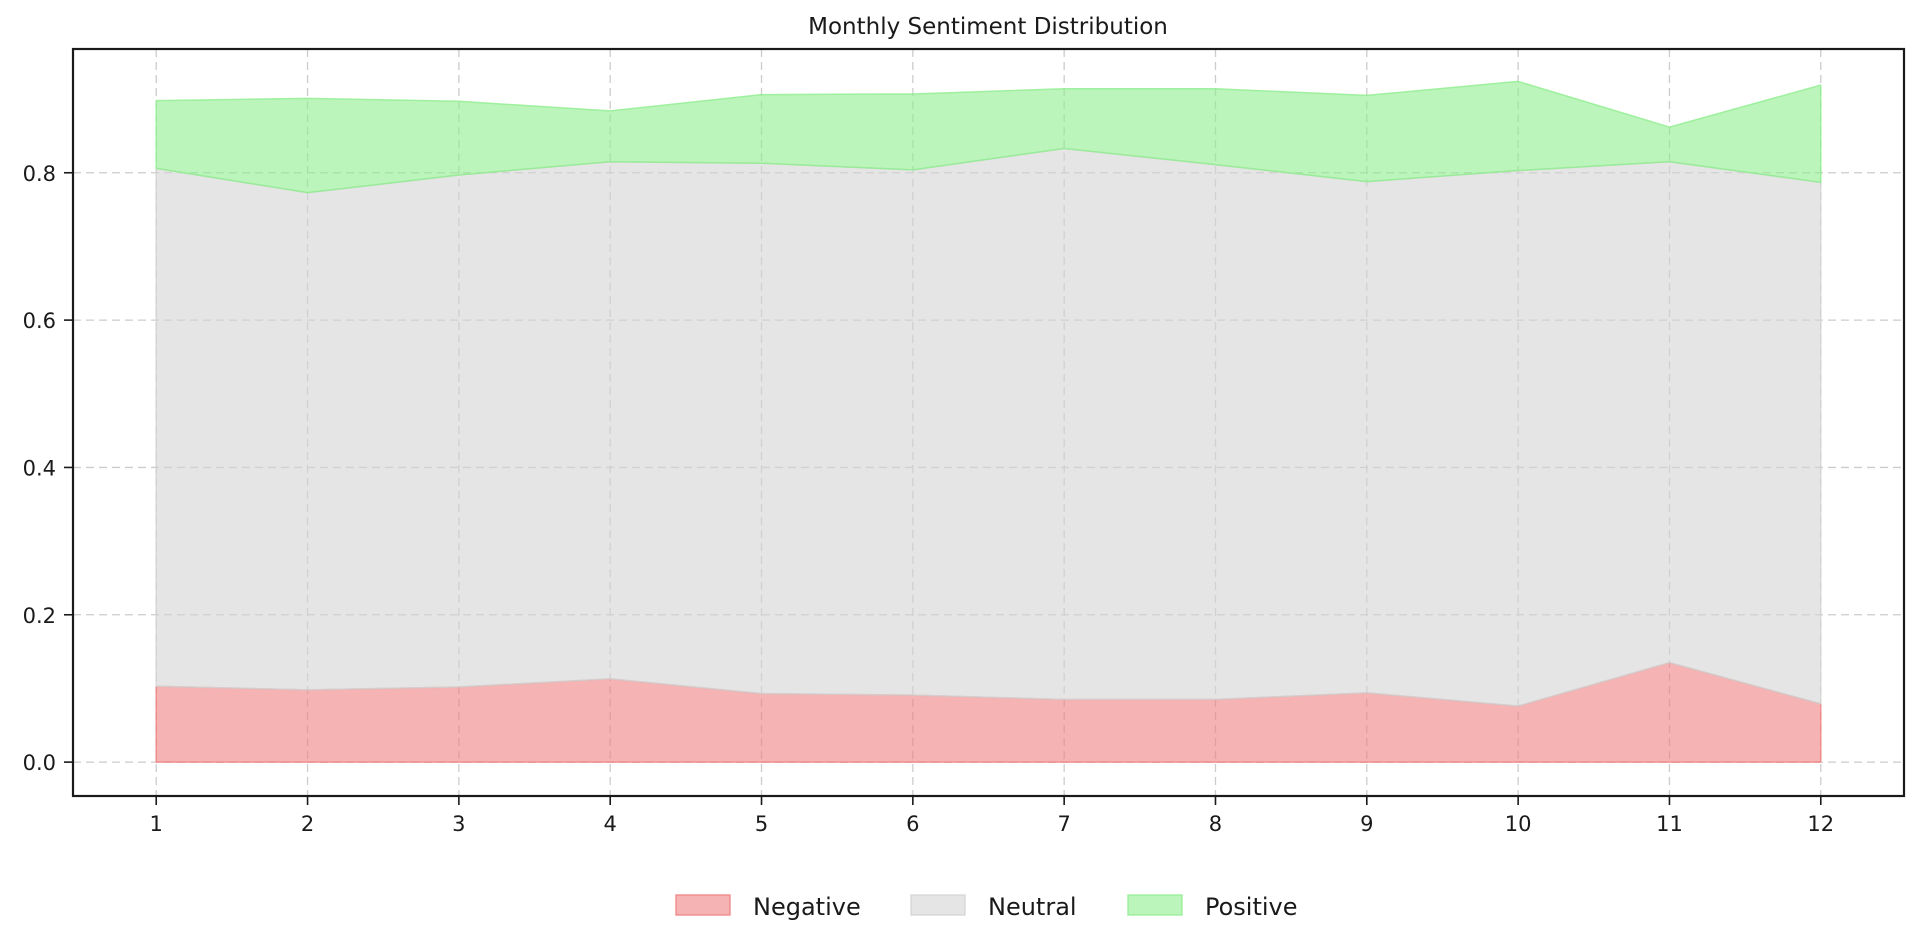 This screenshot has width=1920, height=952. I want to click on x-tick-label: 6, so click(912, 824).